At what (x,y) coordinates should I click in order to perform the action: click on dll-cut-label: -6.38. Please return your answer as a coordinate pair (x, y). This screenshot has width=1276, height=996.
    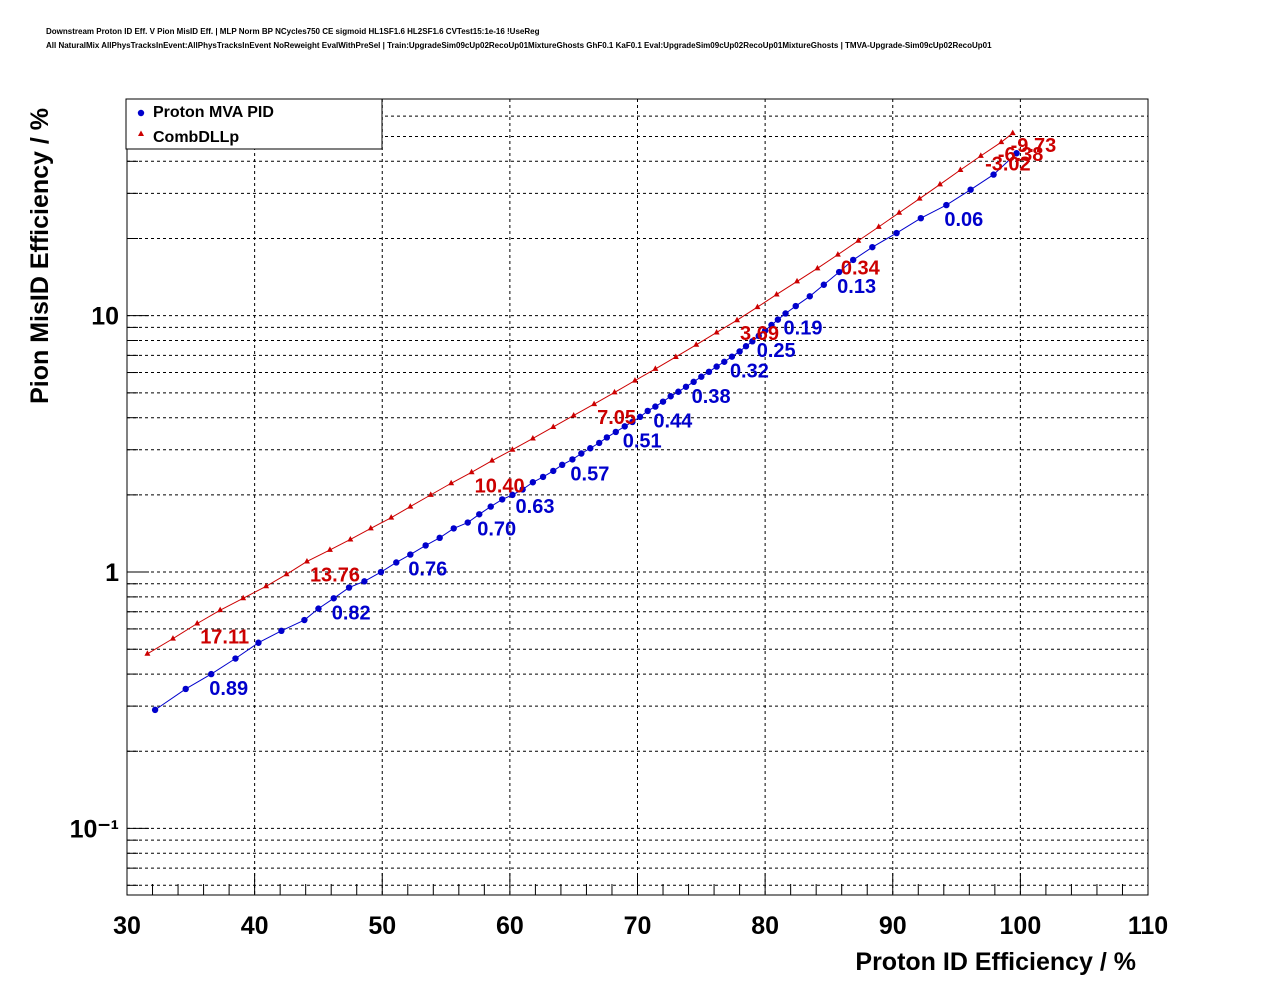
    Looking at the image, I should click on (1021, 155).